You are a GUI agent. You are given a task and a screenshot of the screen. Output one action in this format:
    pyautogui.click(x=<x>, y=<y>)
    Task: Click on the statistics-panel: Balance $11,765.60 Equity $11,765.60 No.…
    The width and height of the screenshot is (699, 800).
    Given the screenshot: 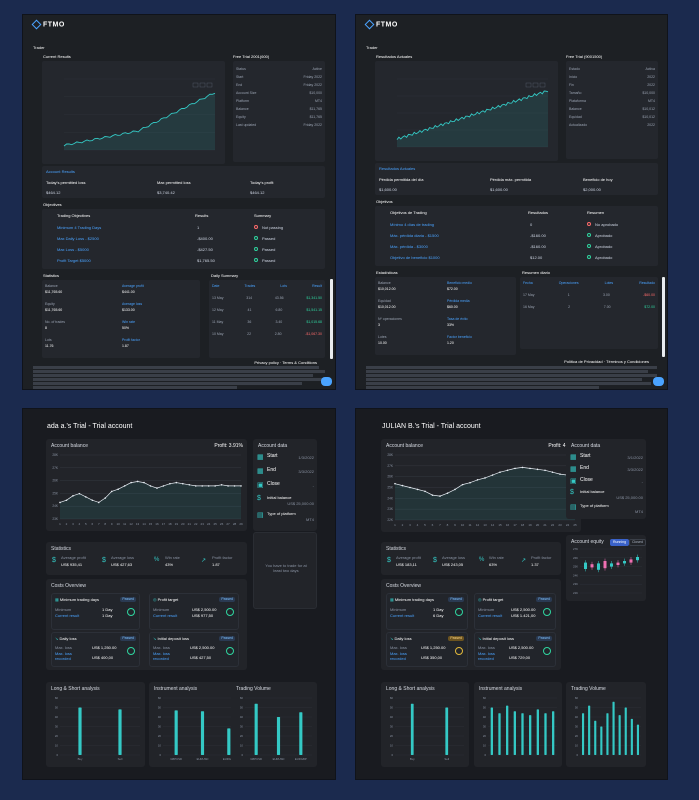 What is the action you would take?
    pyautogui.click(x=121, y=319)
    